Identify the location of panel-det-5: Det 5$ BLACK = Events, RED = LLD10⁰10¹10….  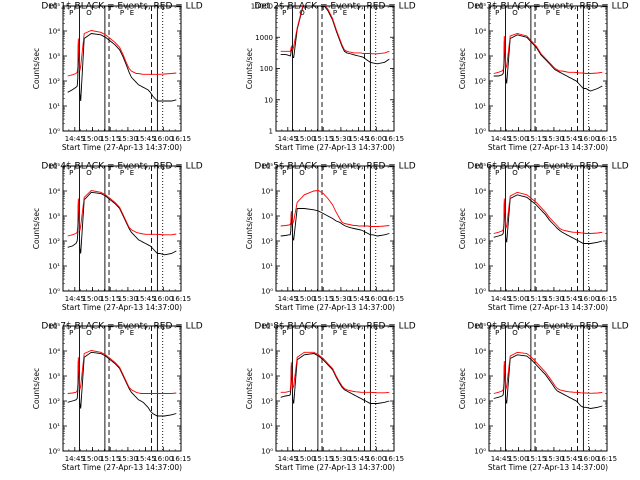
(330, 237).